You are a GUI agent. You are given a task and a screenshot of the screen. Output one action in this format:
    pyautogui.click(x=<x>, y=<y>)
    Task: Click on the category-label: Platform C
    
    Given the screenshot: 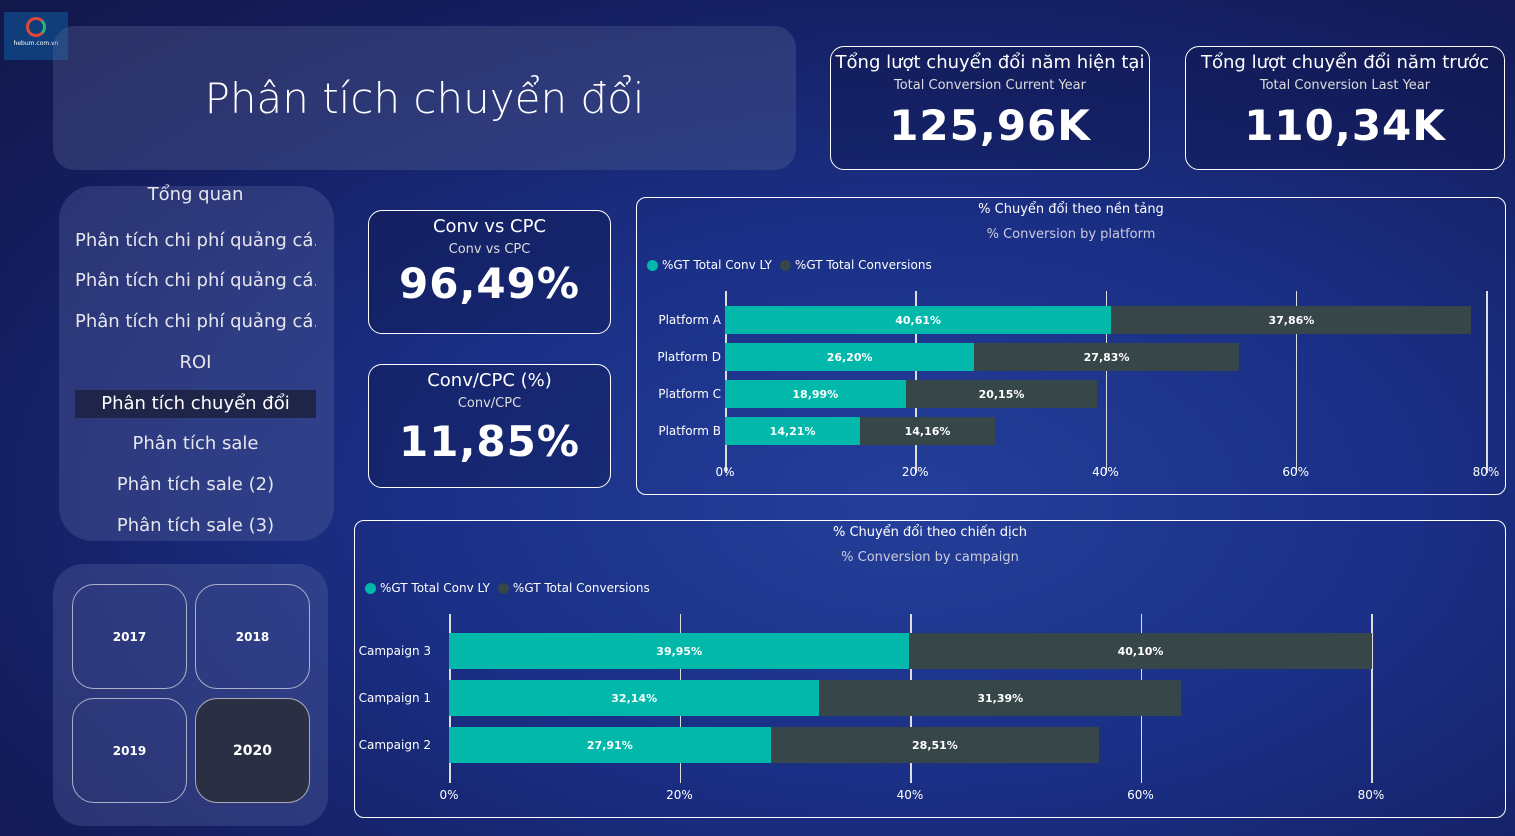 What is the action you would take?
    pyautogui.click(x=689, y=394)
    